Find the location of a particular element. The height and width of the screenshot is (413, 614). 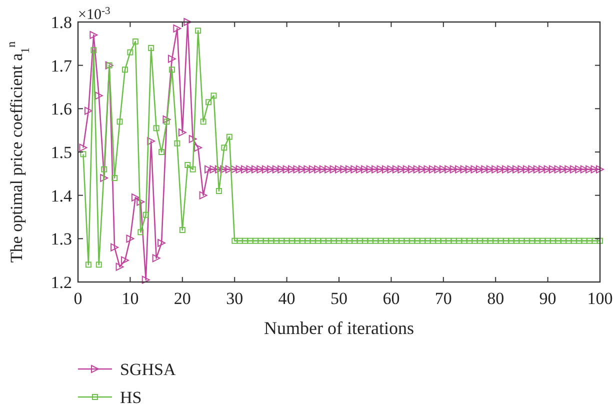

x-tick-label: 100 is located at coordinates (600, 298).